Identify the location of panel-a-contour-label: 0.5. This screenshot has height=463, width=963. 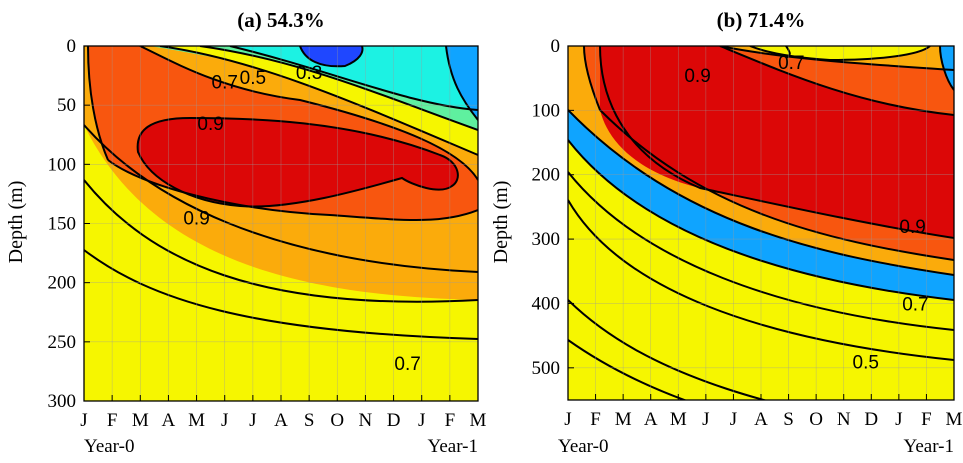
(253, 78).